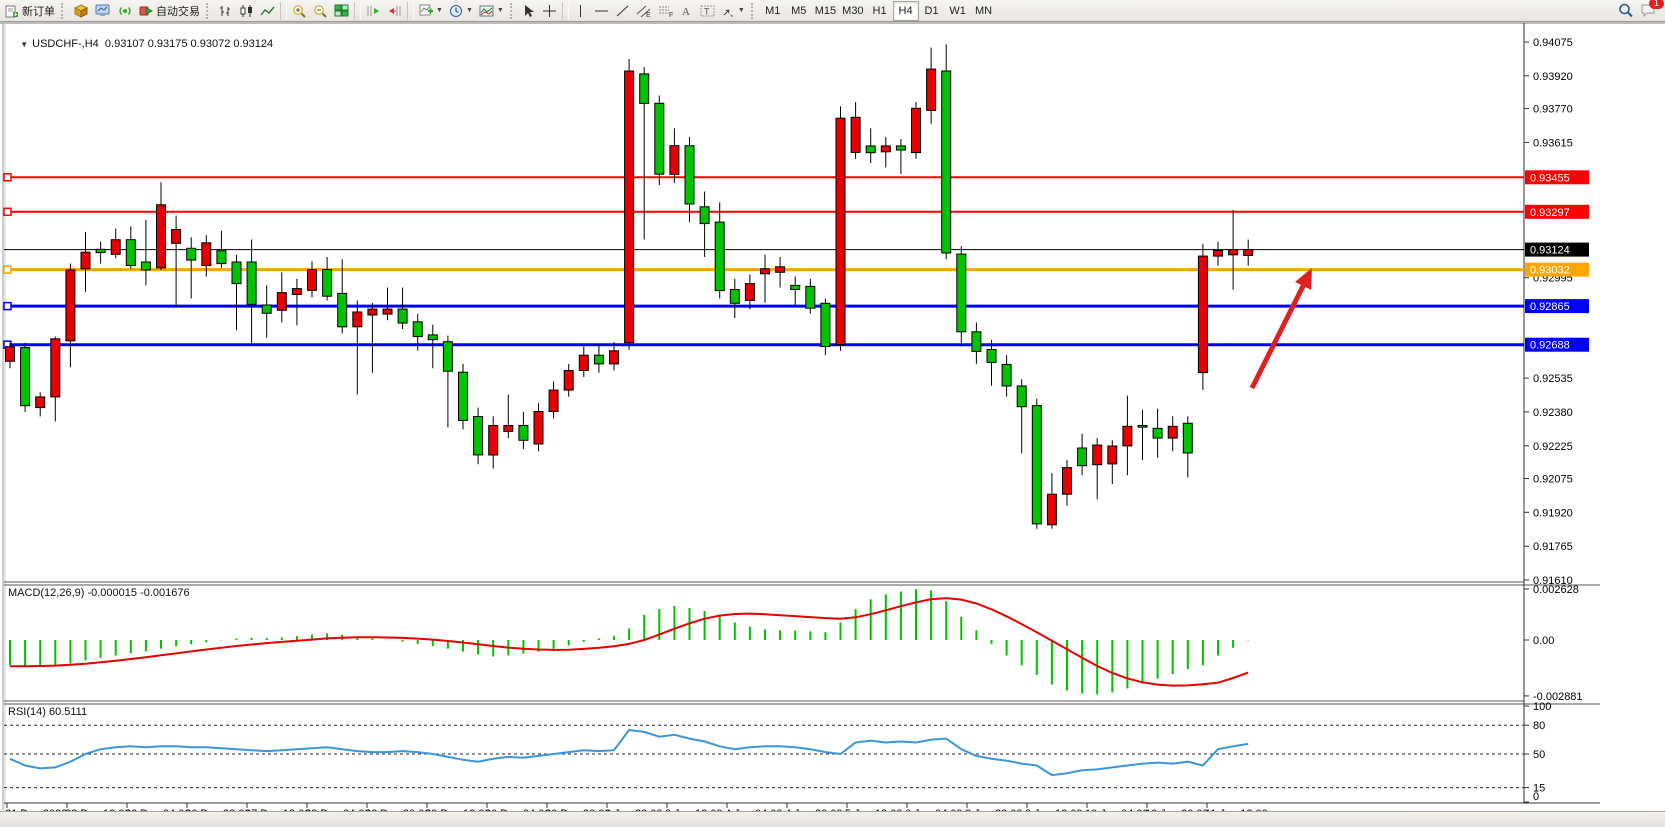  Describe the element at coordinates (1553, 480) in the screenshot. I see `svg-text: 0.92075` at that location.